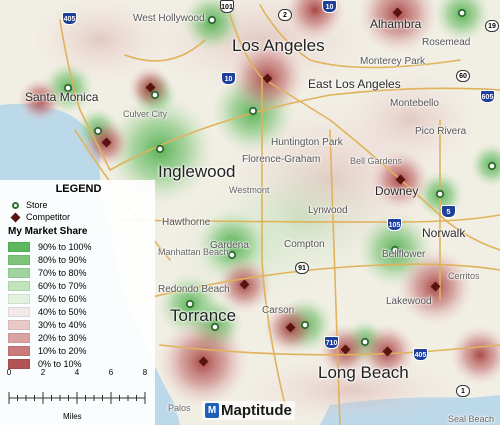 Image resolution: width=500 pixels, height=425 pixels. Describe the element at coordinates (193, 252) in the screenshot. I see `place-manhattan-beach: Manhattan Beach` at that location.